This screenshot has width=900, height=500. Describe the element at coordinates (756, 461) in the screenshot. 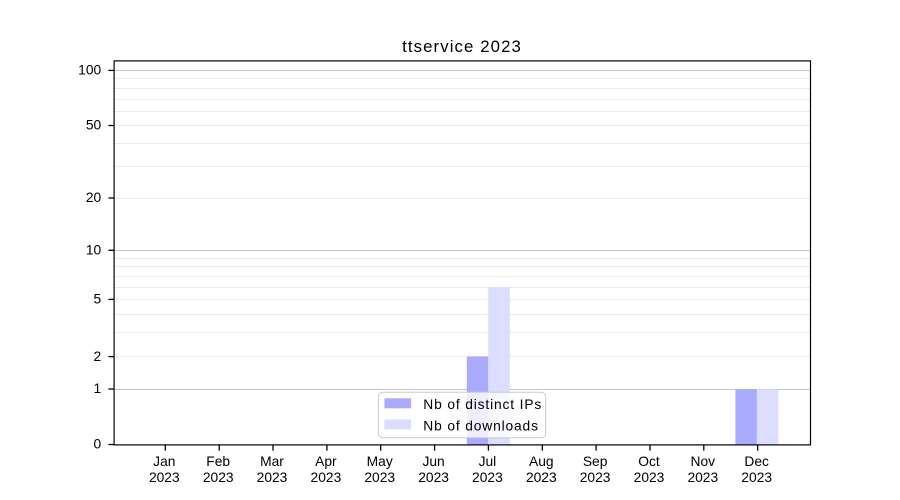

I see `svg-text: Dec` at that location.